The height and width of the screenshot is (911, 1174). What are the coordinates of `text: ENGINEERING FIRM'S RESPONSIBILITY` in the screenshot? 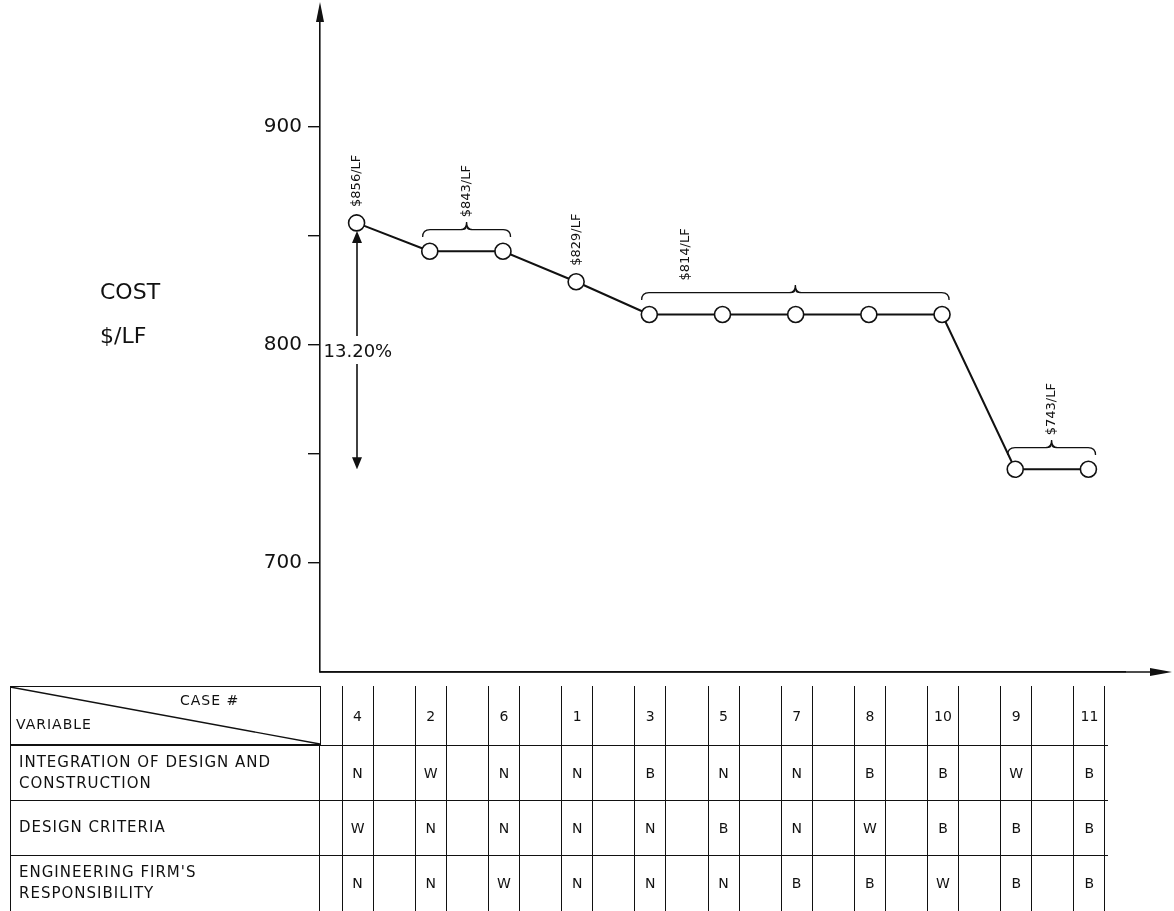 It's located at (165, 883).